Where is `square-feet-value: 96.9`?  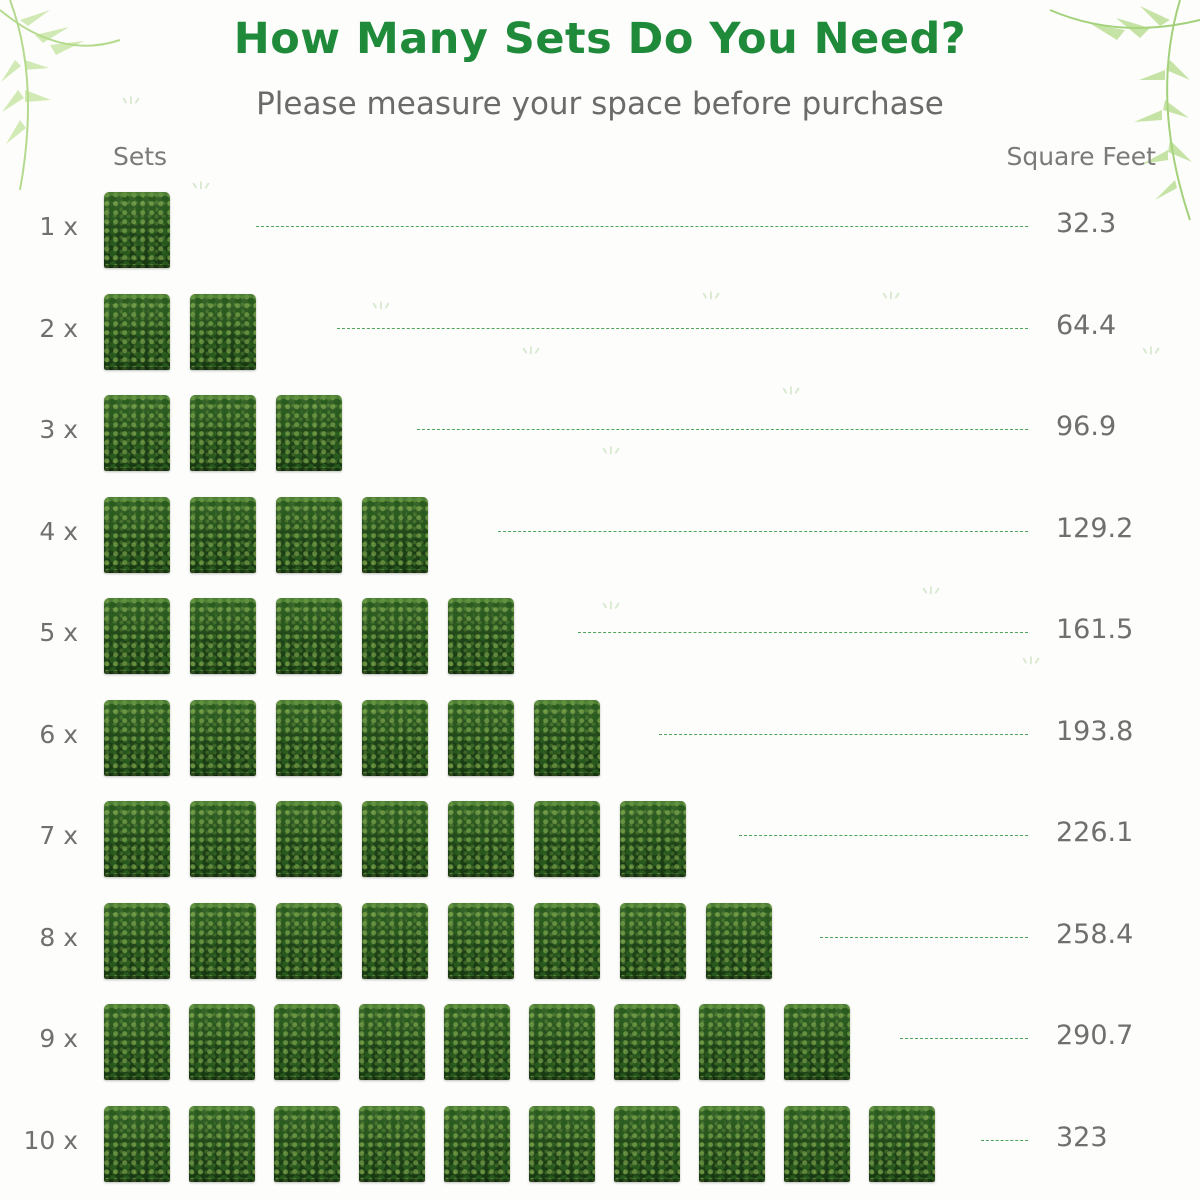
square-feet-value: 96.9 is located at coordinates (1086, 426).